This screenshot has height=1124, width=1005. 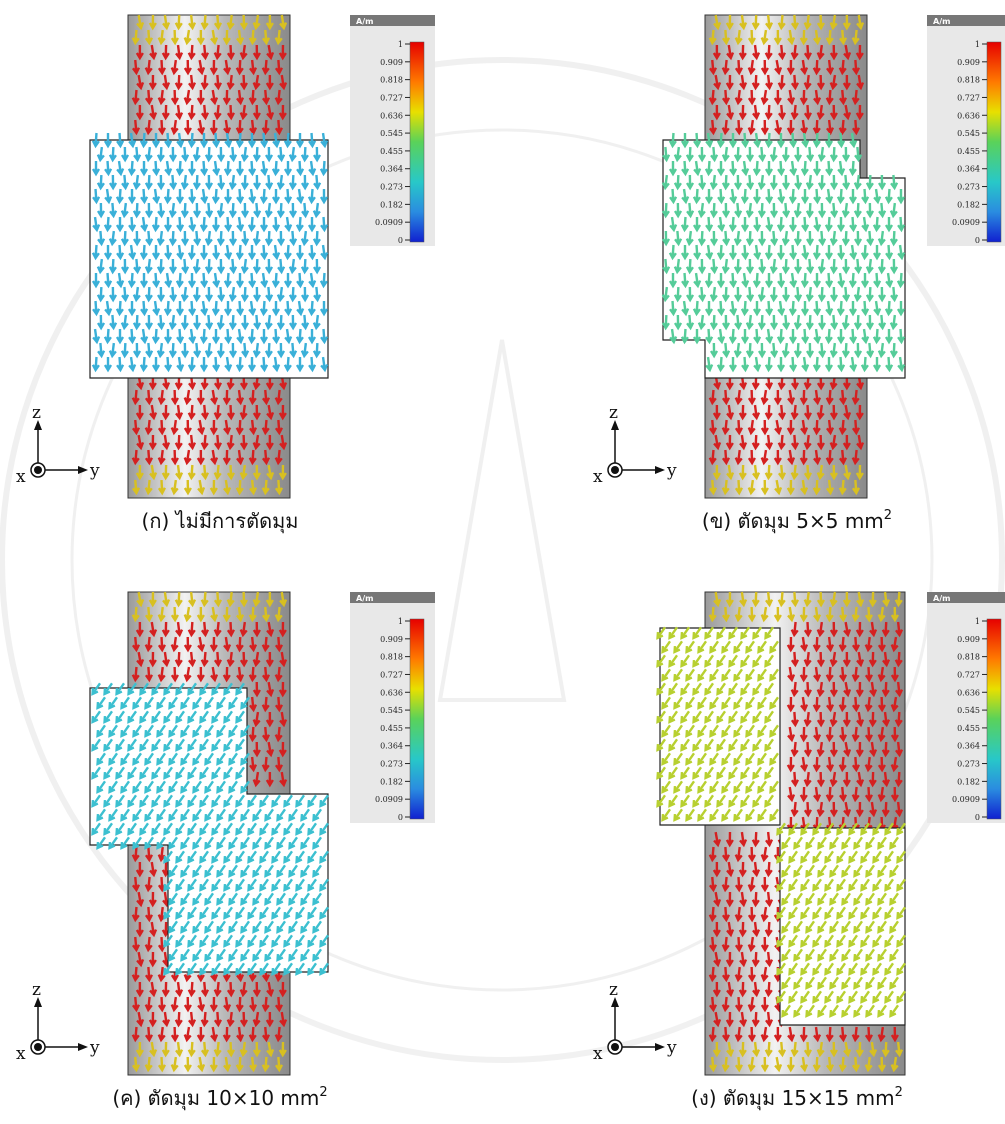 What do you see at coordinates (784, 259) in the screenshot?
I see `patch` at bounding box center [784, 259].